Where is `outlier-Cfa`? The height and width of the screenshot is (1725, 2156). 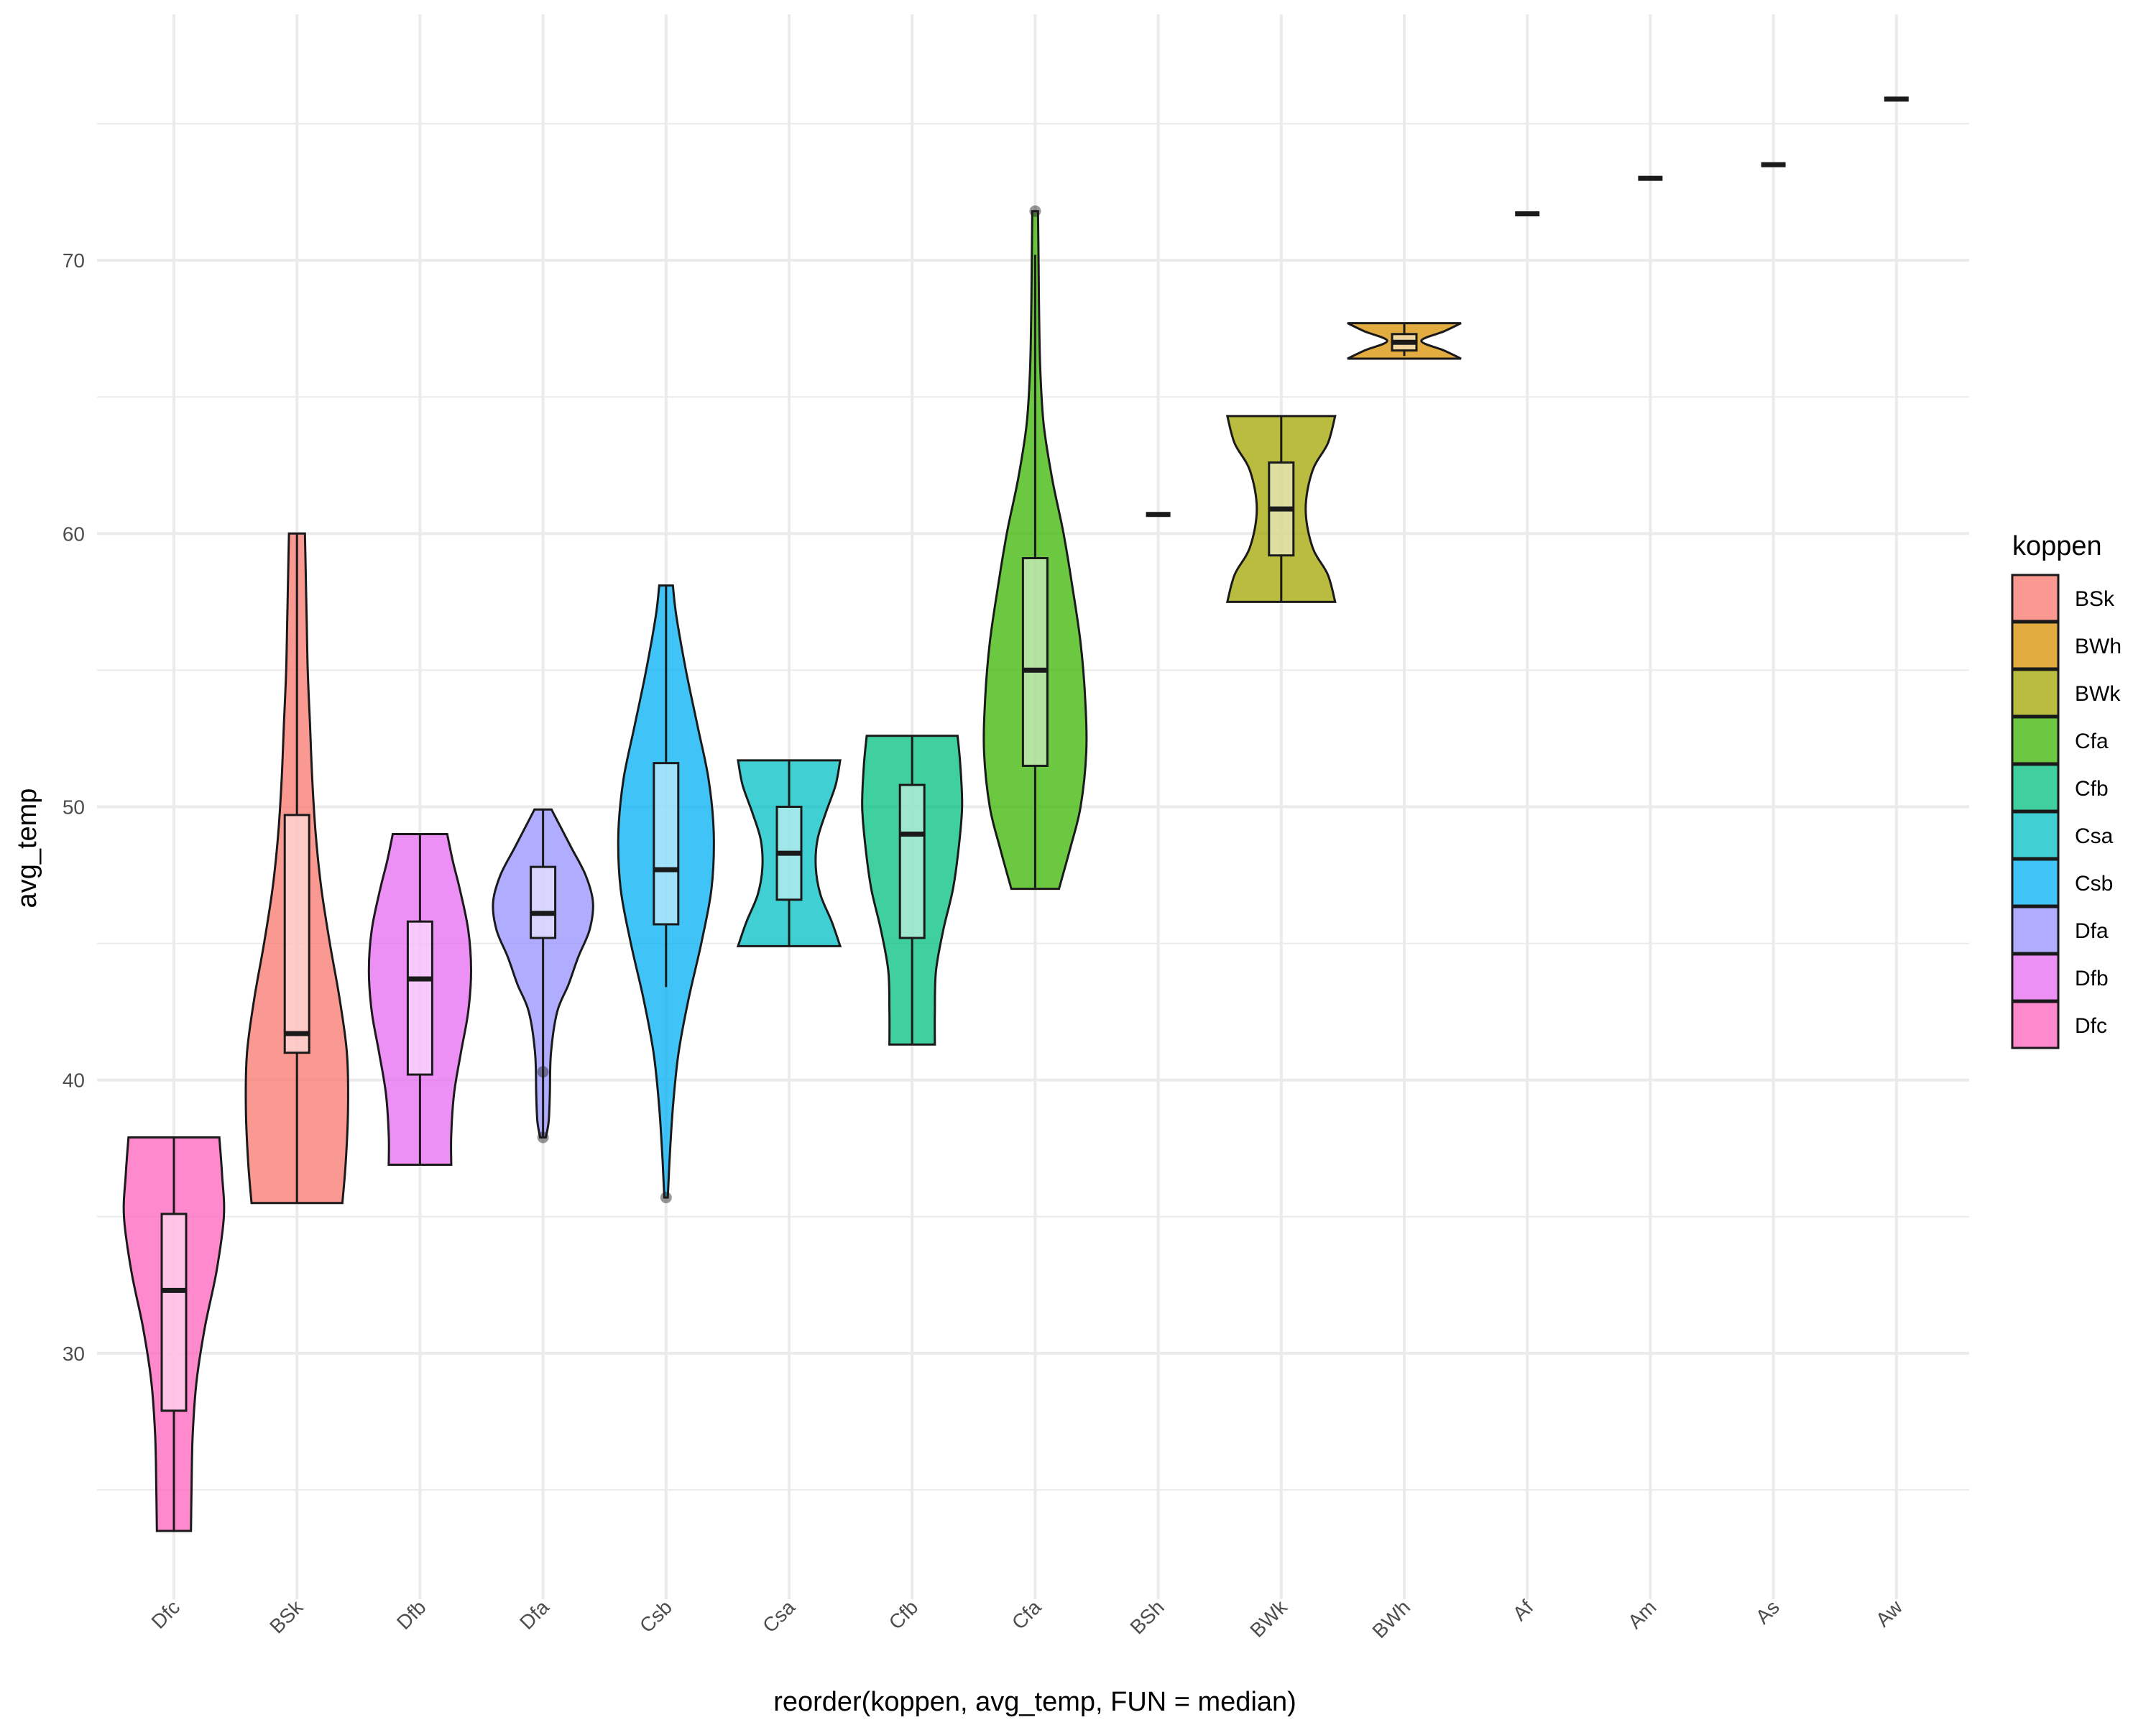 outlier-Cfa is located at coordinates (1035, 211).